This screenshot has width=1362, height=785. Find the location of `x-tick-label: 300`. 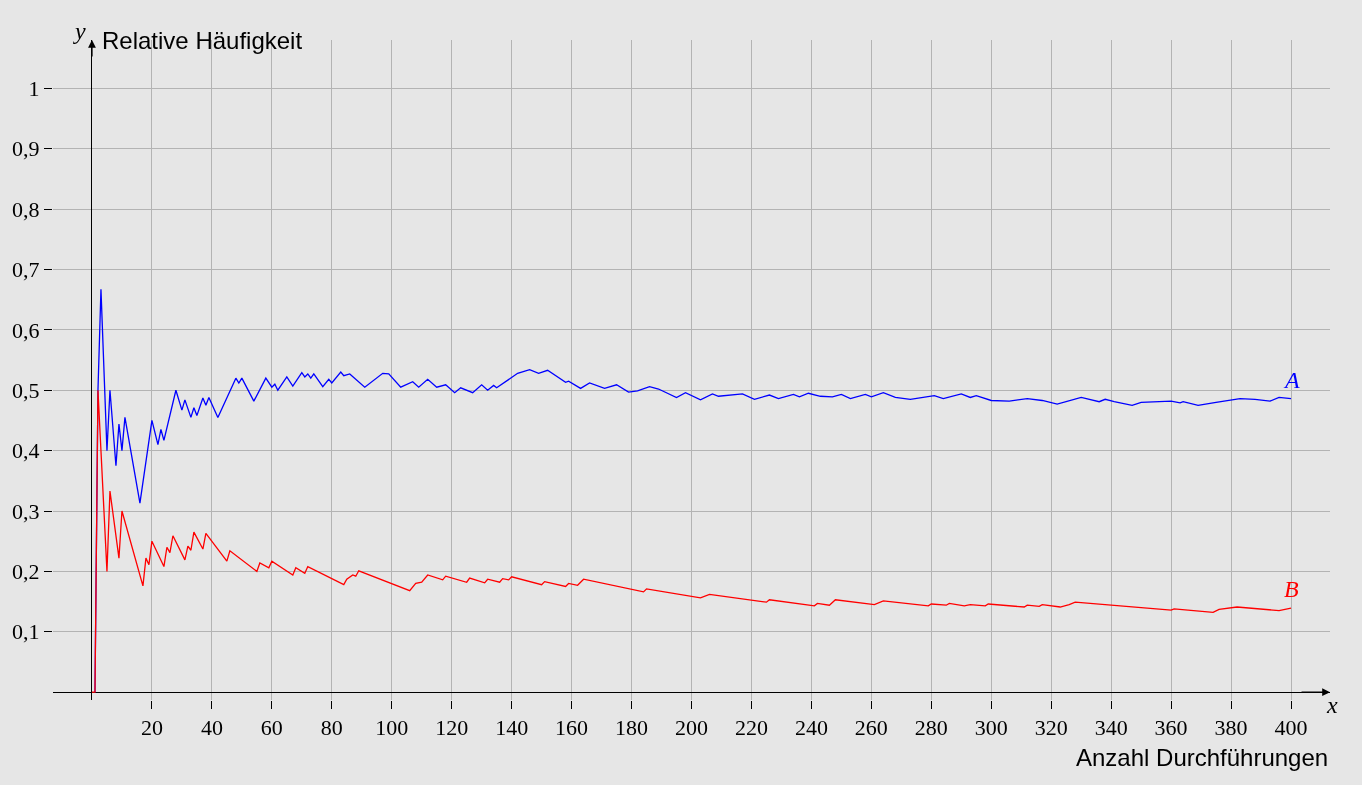

x-tick-label: 300 is located at coordinates (991, 728).